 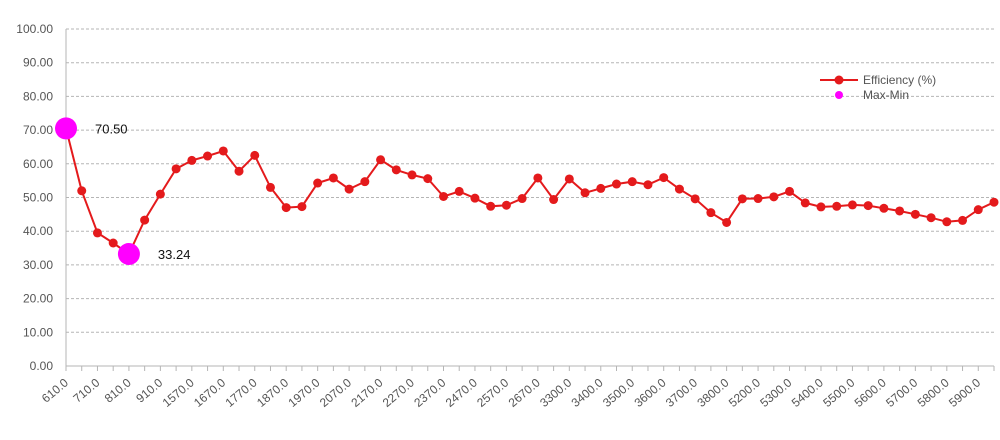 What do you see at coordinates (111, 128) in the screenshot?
I see `max-value-label: 70.50` at bounding box center [111, 128].